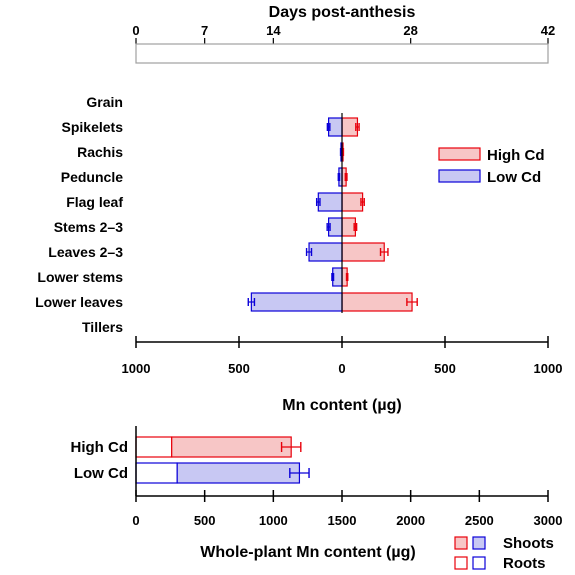 This screenshot has width=575, height=575. I want to click on whole-plant-label-low-cd: Low Cd, so click(101, 473).